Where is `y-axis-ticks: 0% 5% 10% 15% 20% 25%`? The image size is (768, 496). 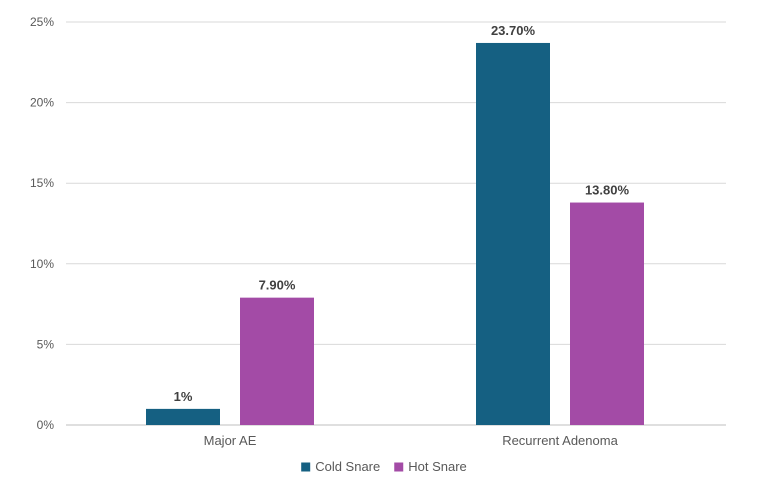 y-axis-ticks: 0% 5% 10% 15% 20% 25% is located at coordinates (42, 223).